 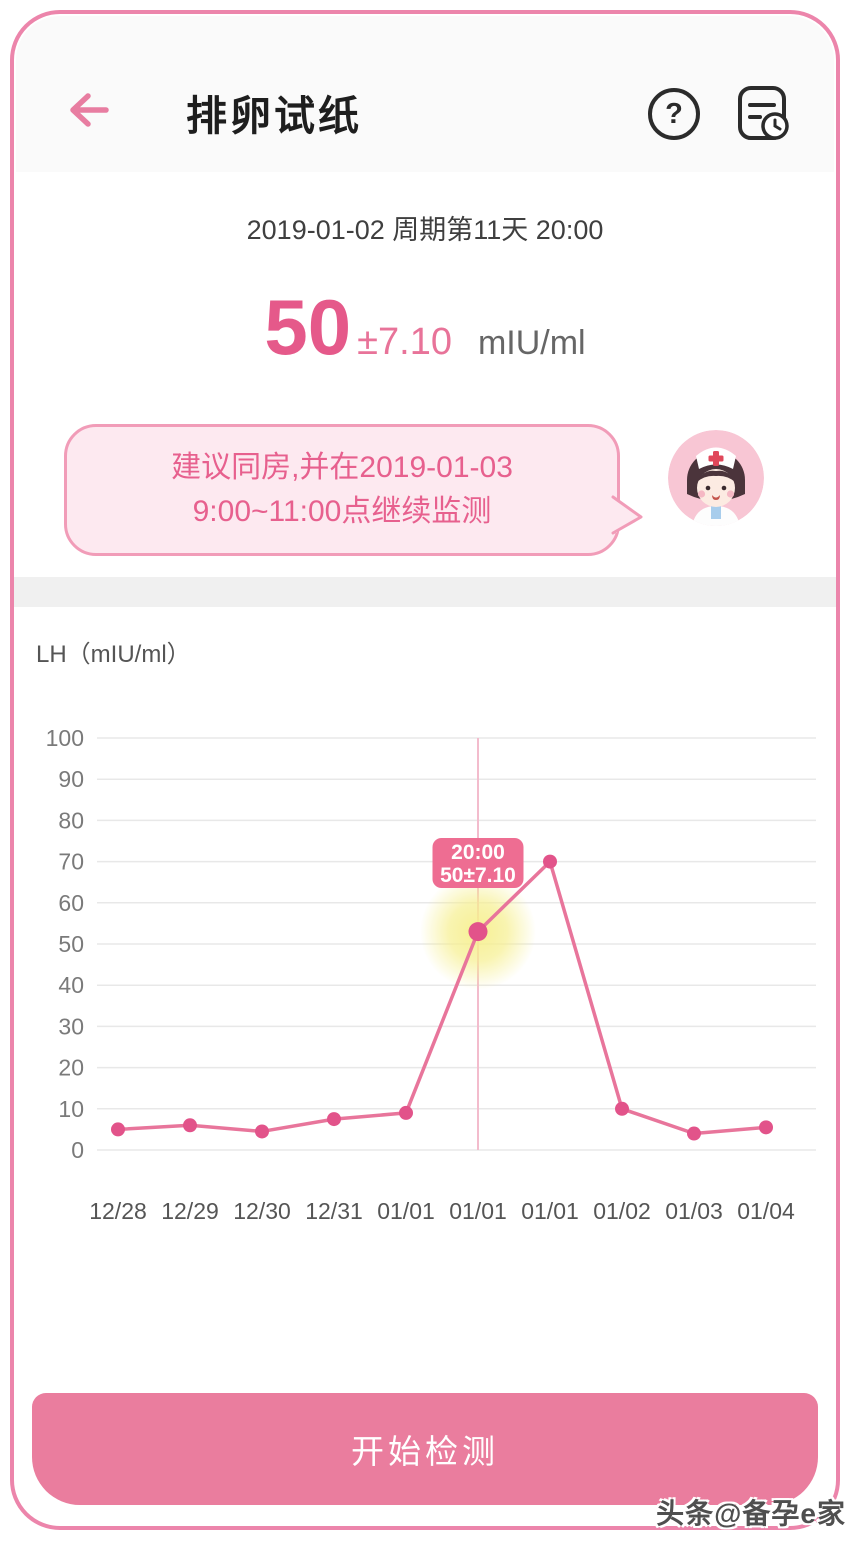 I want to click on svg-text: 90, so click(x=71, y=779).